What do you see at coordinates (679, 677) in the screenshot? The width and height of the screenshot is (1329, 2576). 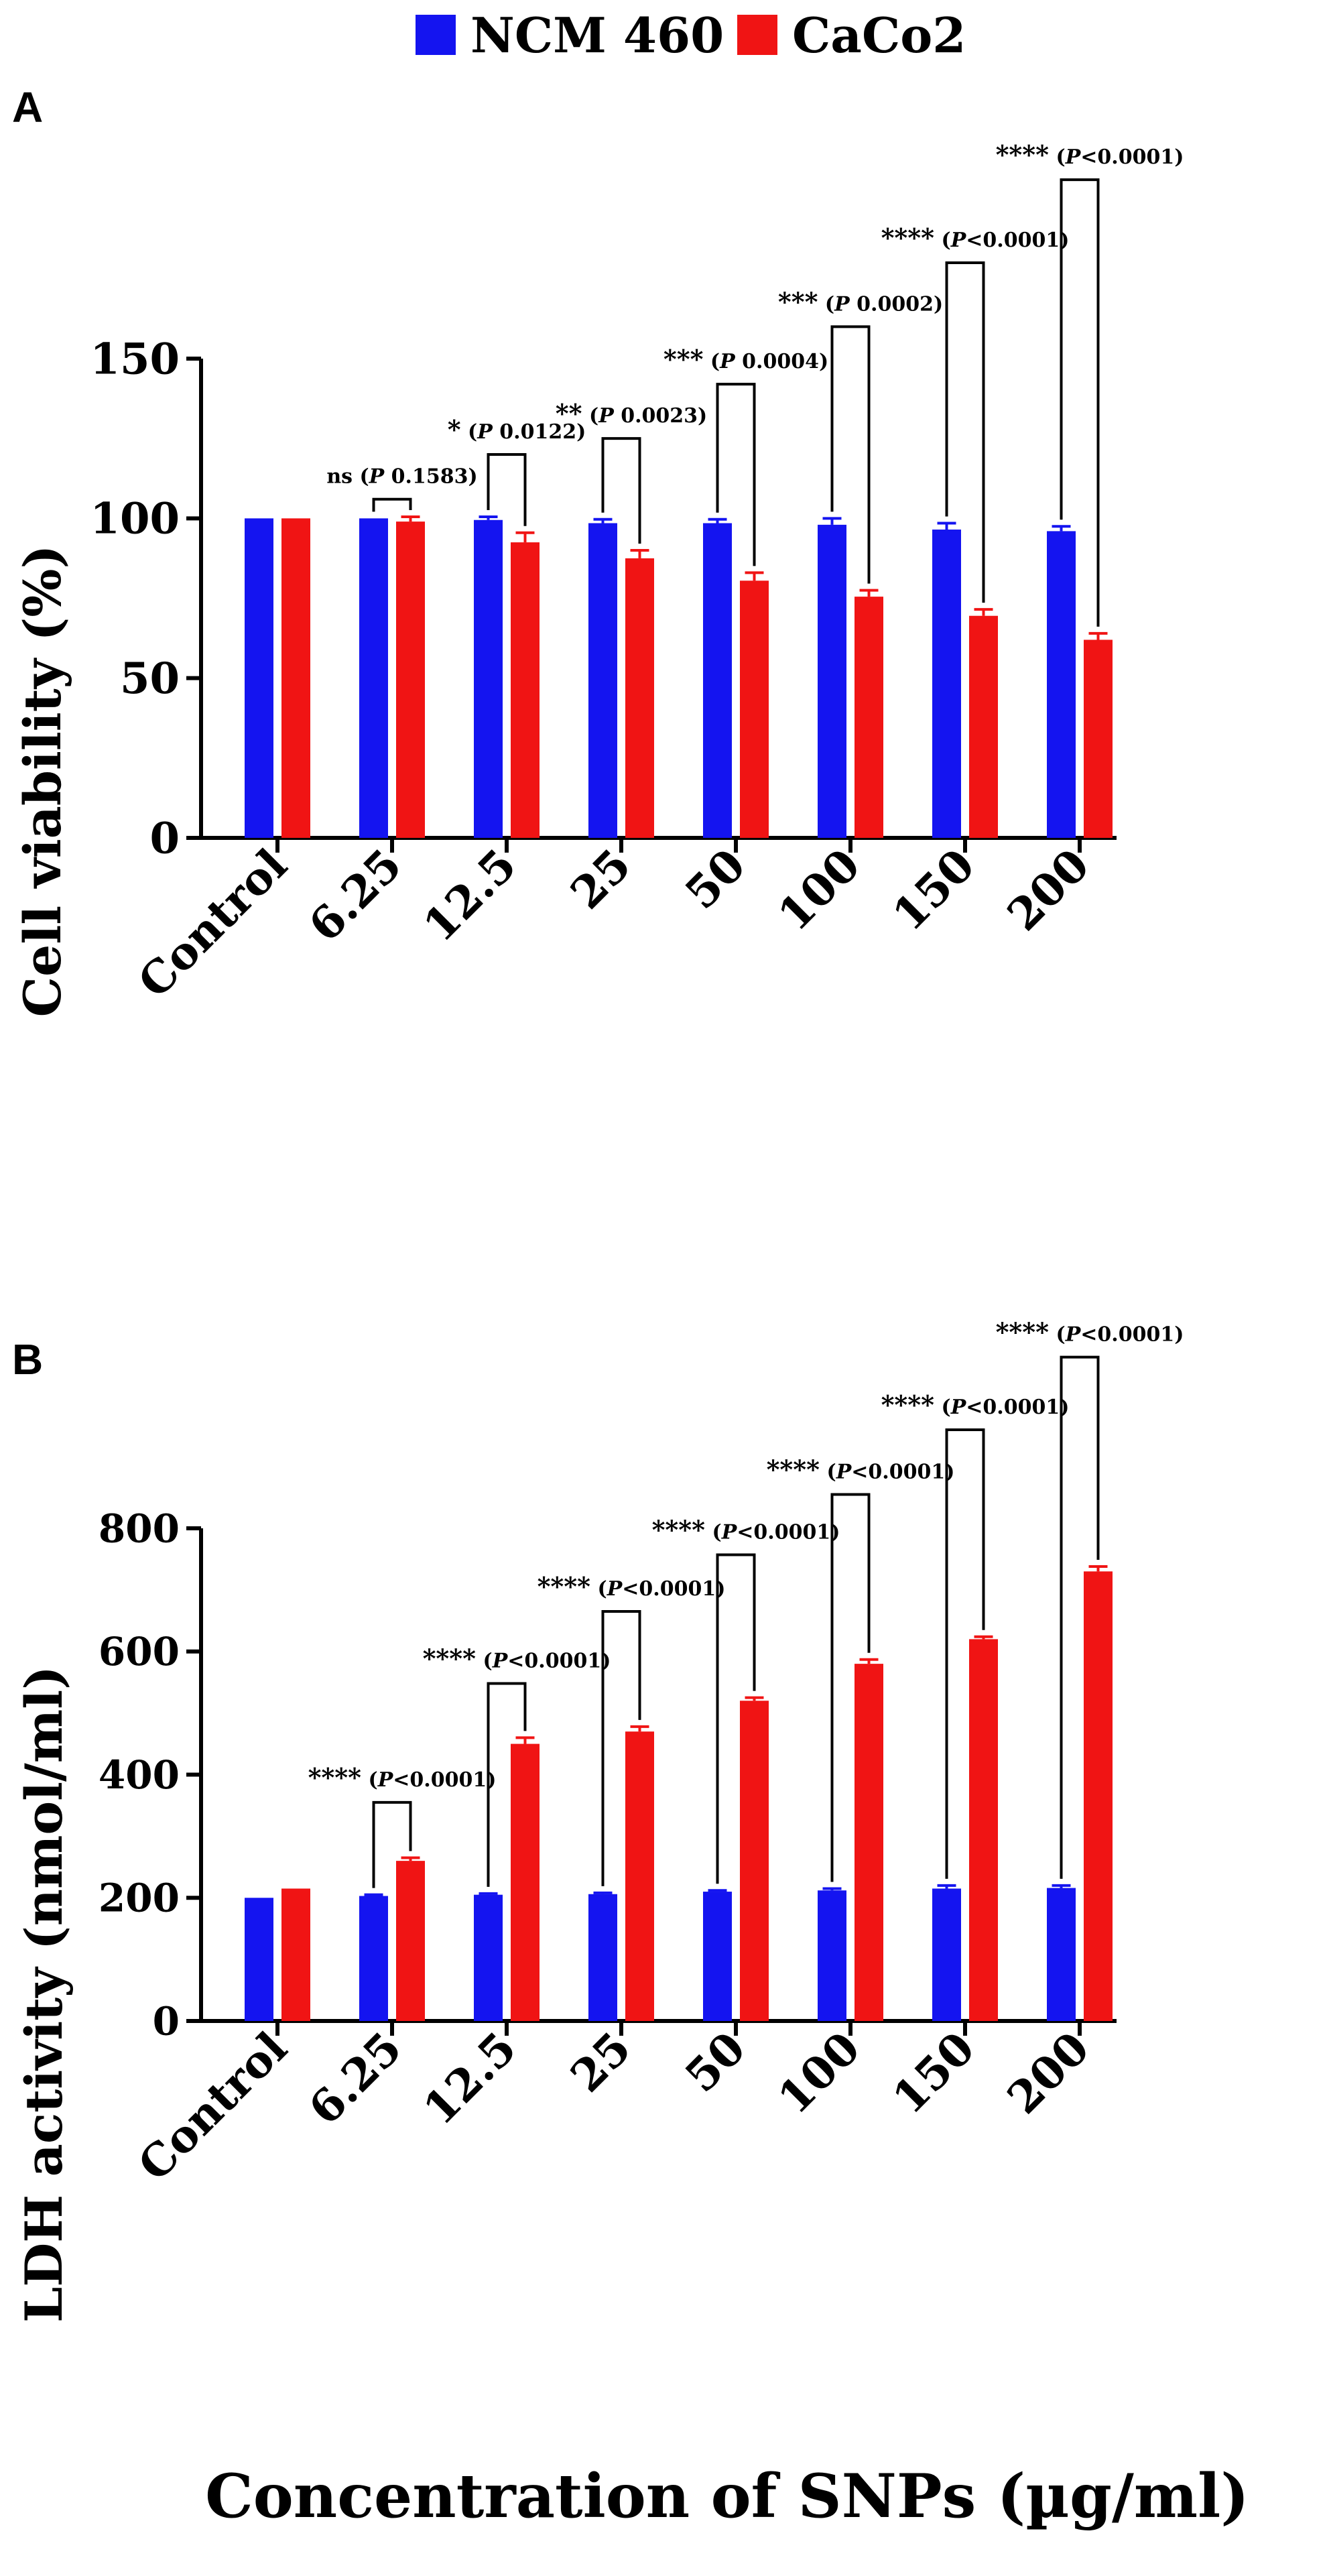 I see `panel-a-bars` at bounding box center [679, 677].